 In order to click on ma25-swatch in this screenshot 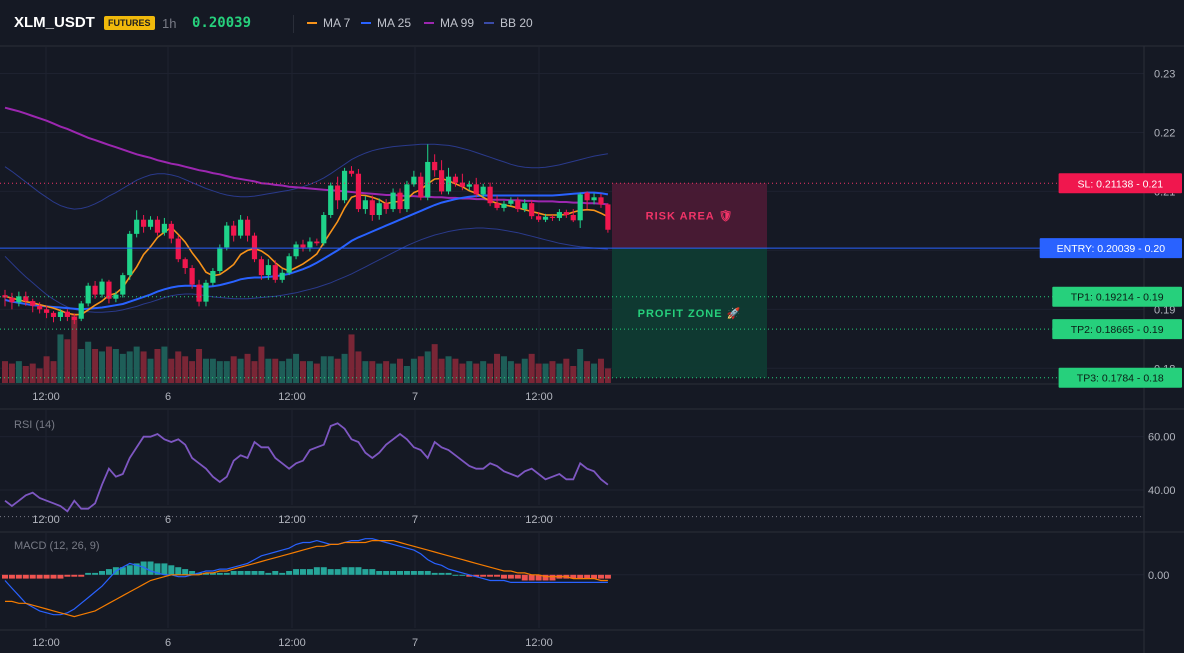, I will do `click(366, 23)`.